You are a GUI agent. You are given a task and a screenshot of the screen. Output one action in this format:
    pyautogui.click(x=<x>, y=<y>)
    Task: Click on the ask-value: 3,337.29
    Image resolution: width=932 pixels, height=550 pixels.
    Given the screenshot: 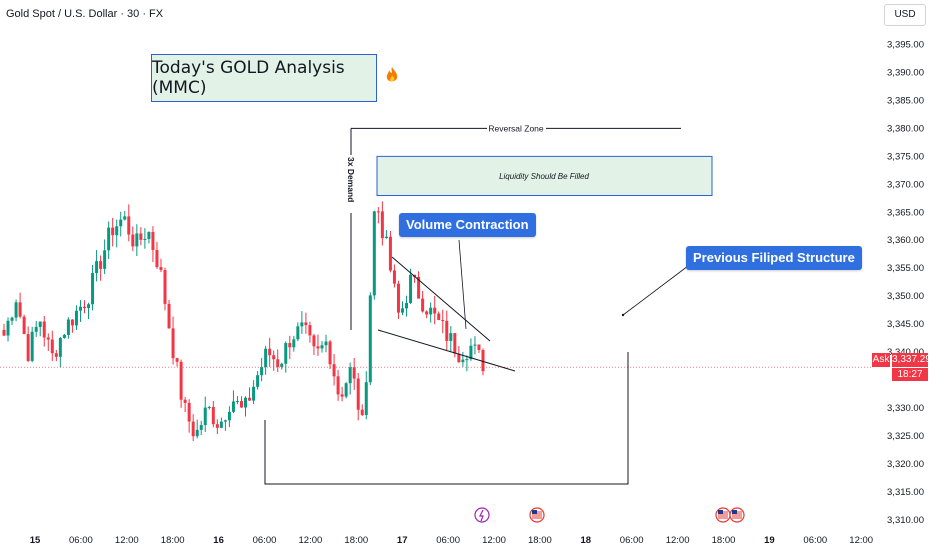 What is the action you would take?
    pyautogui.click(x=911, y=360)
    